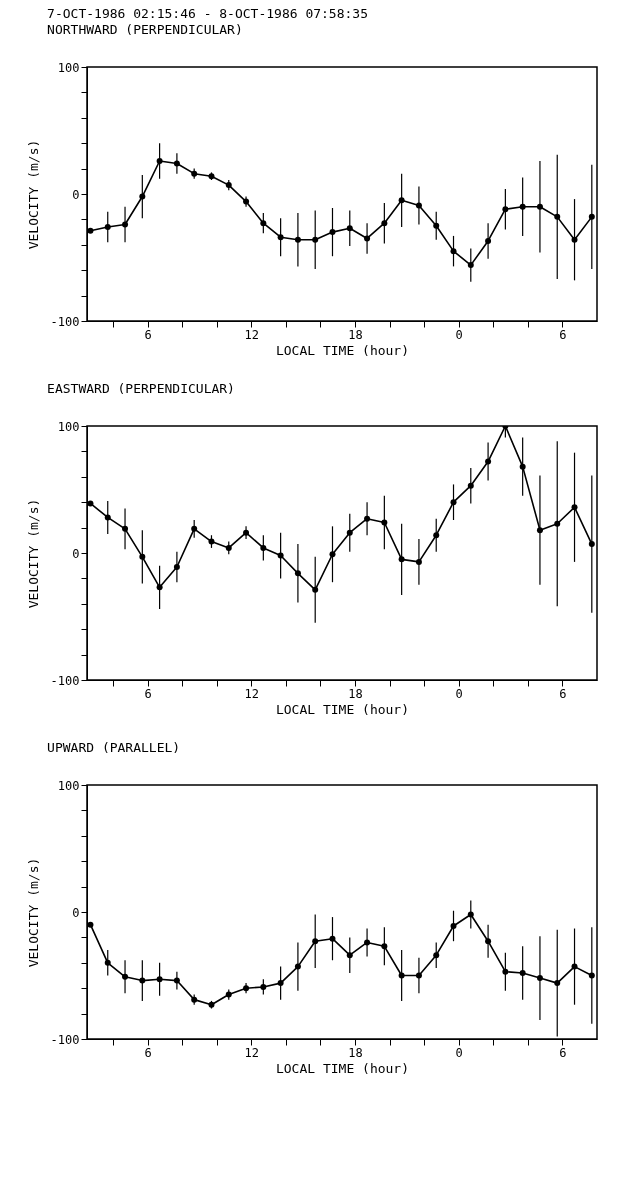  What do you see at coordinates (114, 747) in the screenshot?
I see `chart-title: UPWARD (PARALLEL)` at bounding box center [114, 747].